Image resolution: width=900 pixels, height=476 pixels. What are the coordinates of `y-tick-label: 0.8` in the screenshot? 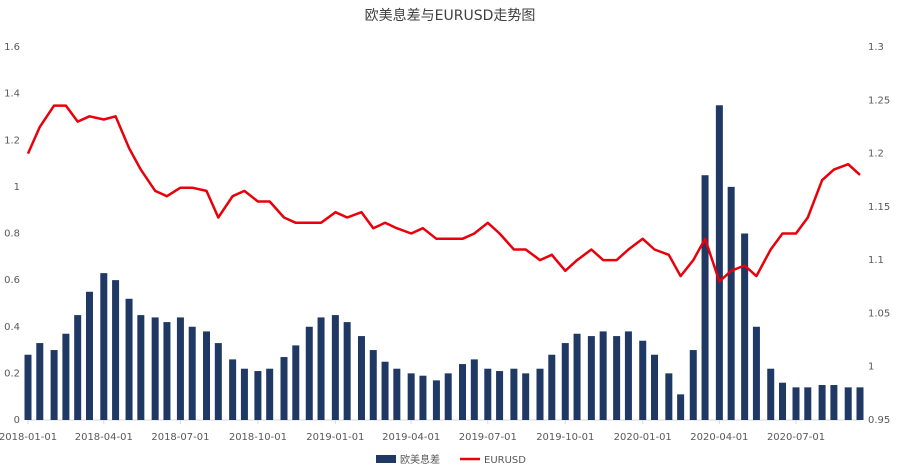 It's located at (12, 234).